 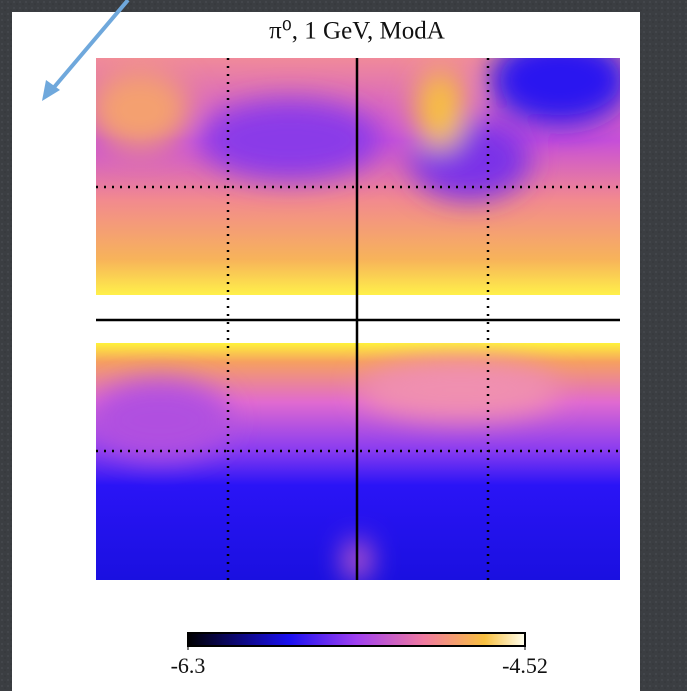 I want to click on arrow, so click(x=89, y=47).